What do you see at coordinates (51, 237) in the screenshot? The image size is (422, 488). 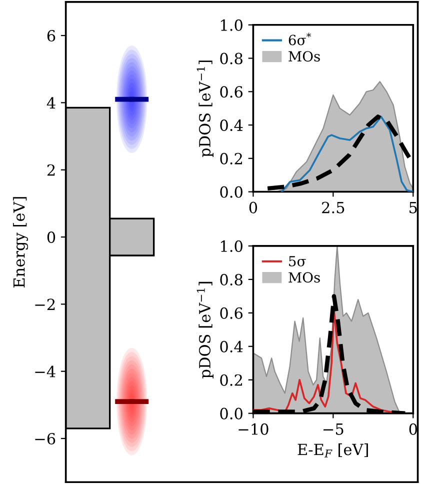 I see `y-tick-label: 0` at bounding box center [51, 237].